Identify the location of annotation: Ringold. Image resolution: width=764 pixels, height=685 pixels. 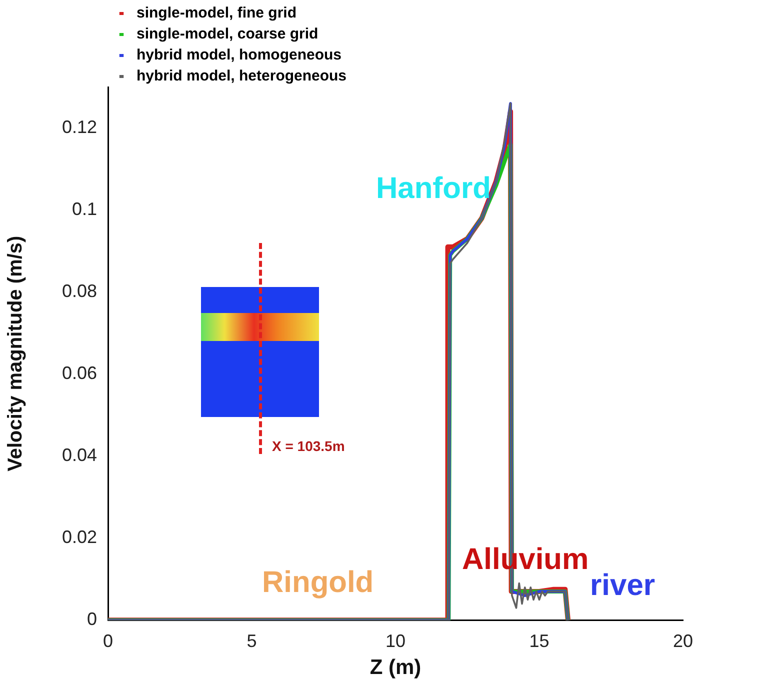
(318, 583).